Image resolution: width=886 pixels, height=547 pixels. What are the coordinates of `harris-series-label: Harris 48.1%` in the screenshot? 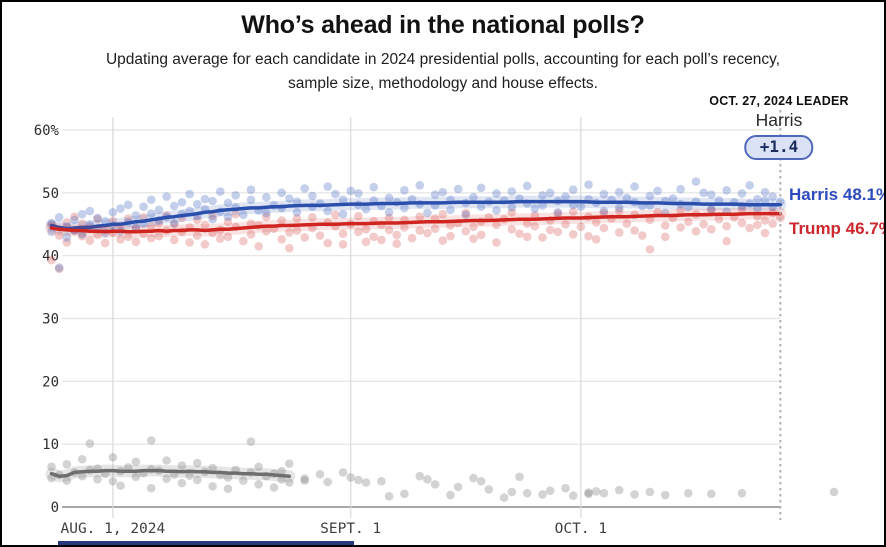 It's located at (837, 194).